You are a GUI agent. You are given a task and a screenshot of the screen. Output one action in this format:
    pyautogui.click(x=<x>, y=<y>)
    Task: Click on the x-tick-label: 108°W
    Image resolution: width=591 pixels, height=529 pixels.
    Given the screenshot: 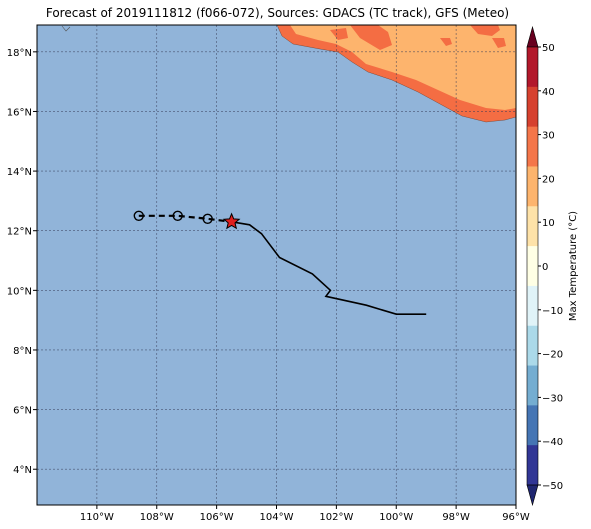 What is the action you would take?
    pyautogui.click(x=157, y=517)
    